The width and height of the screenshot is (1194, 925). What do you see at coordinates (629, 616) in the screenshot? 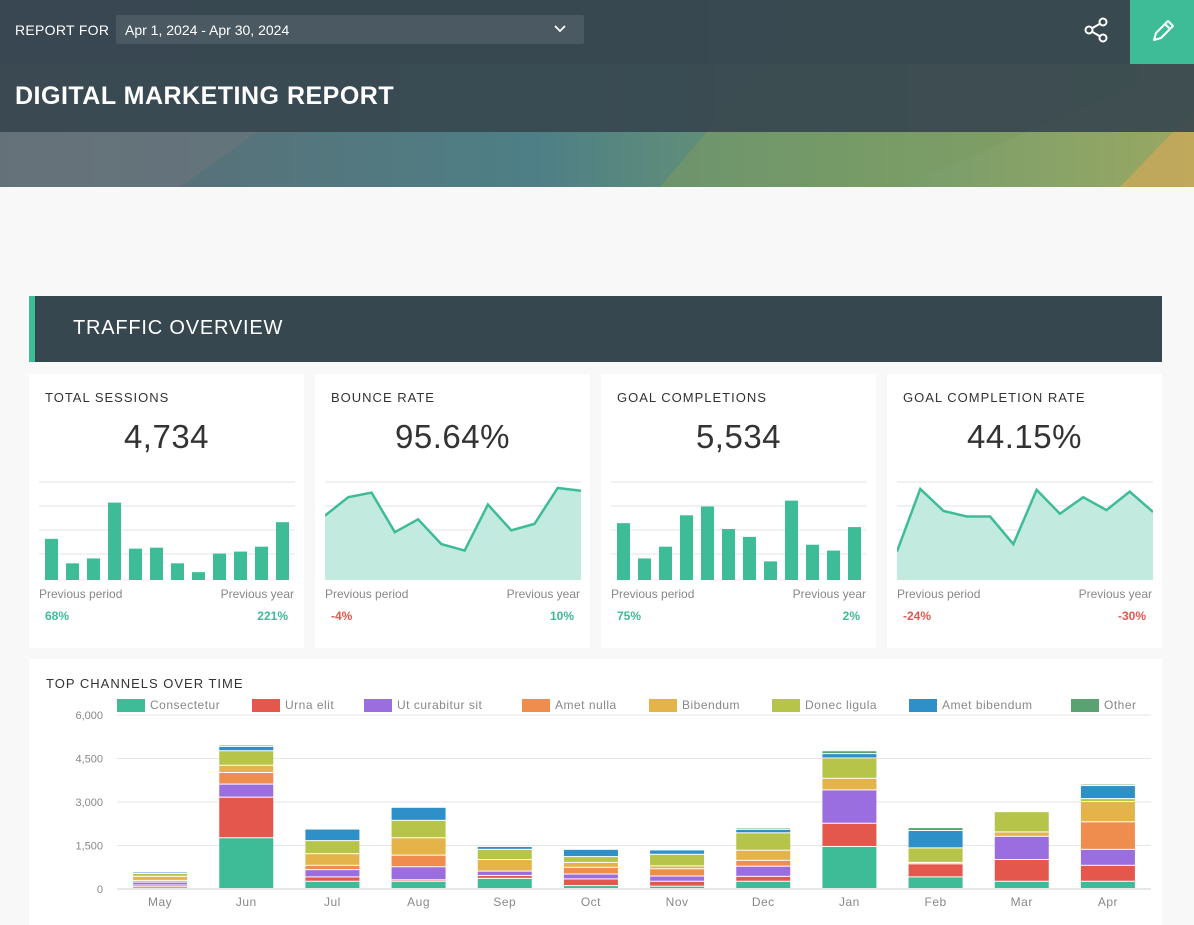
I see `previous-period-change: 75%` at bounding box center [629, 616].